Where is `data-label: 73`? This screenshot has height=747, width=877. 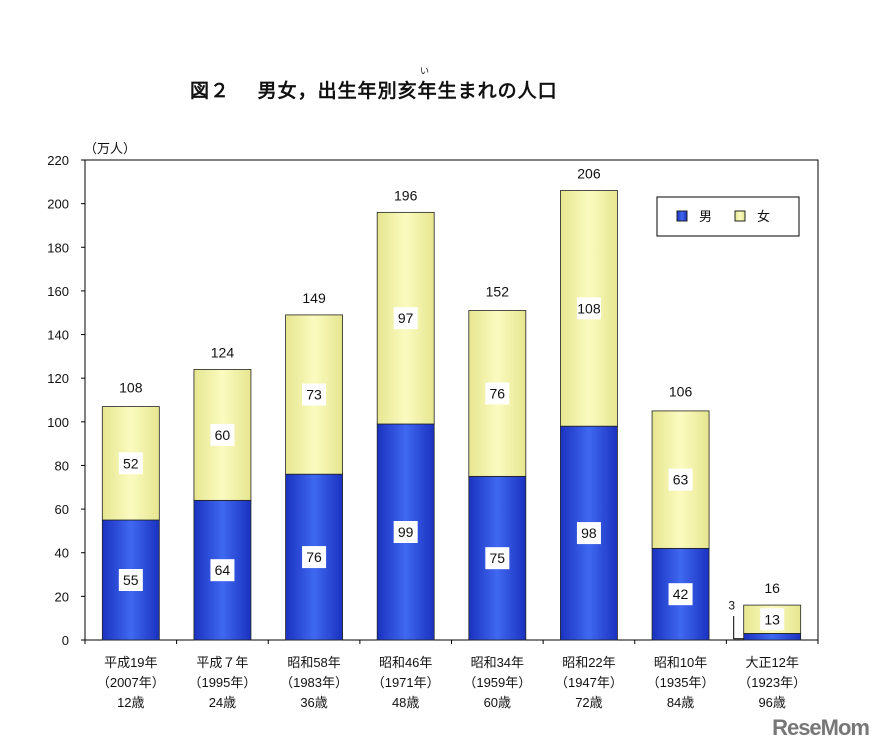 data-label: 73 is located at coordinates (314, 395).